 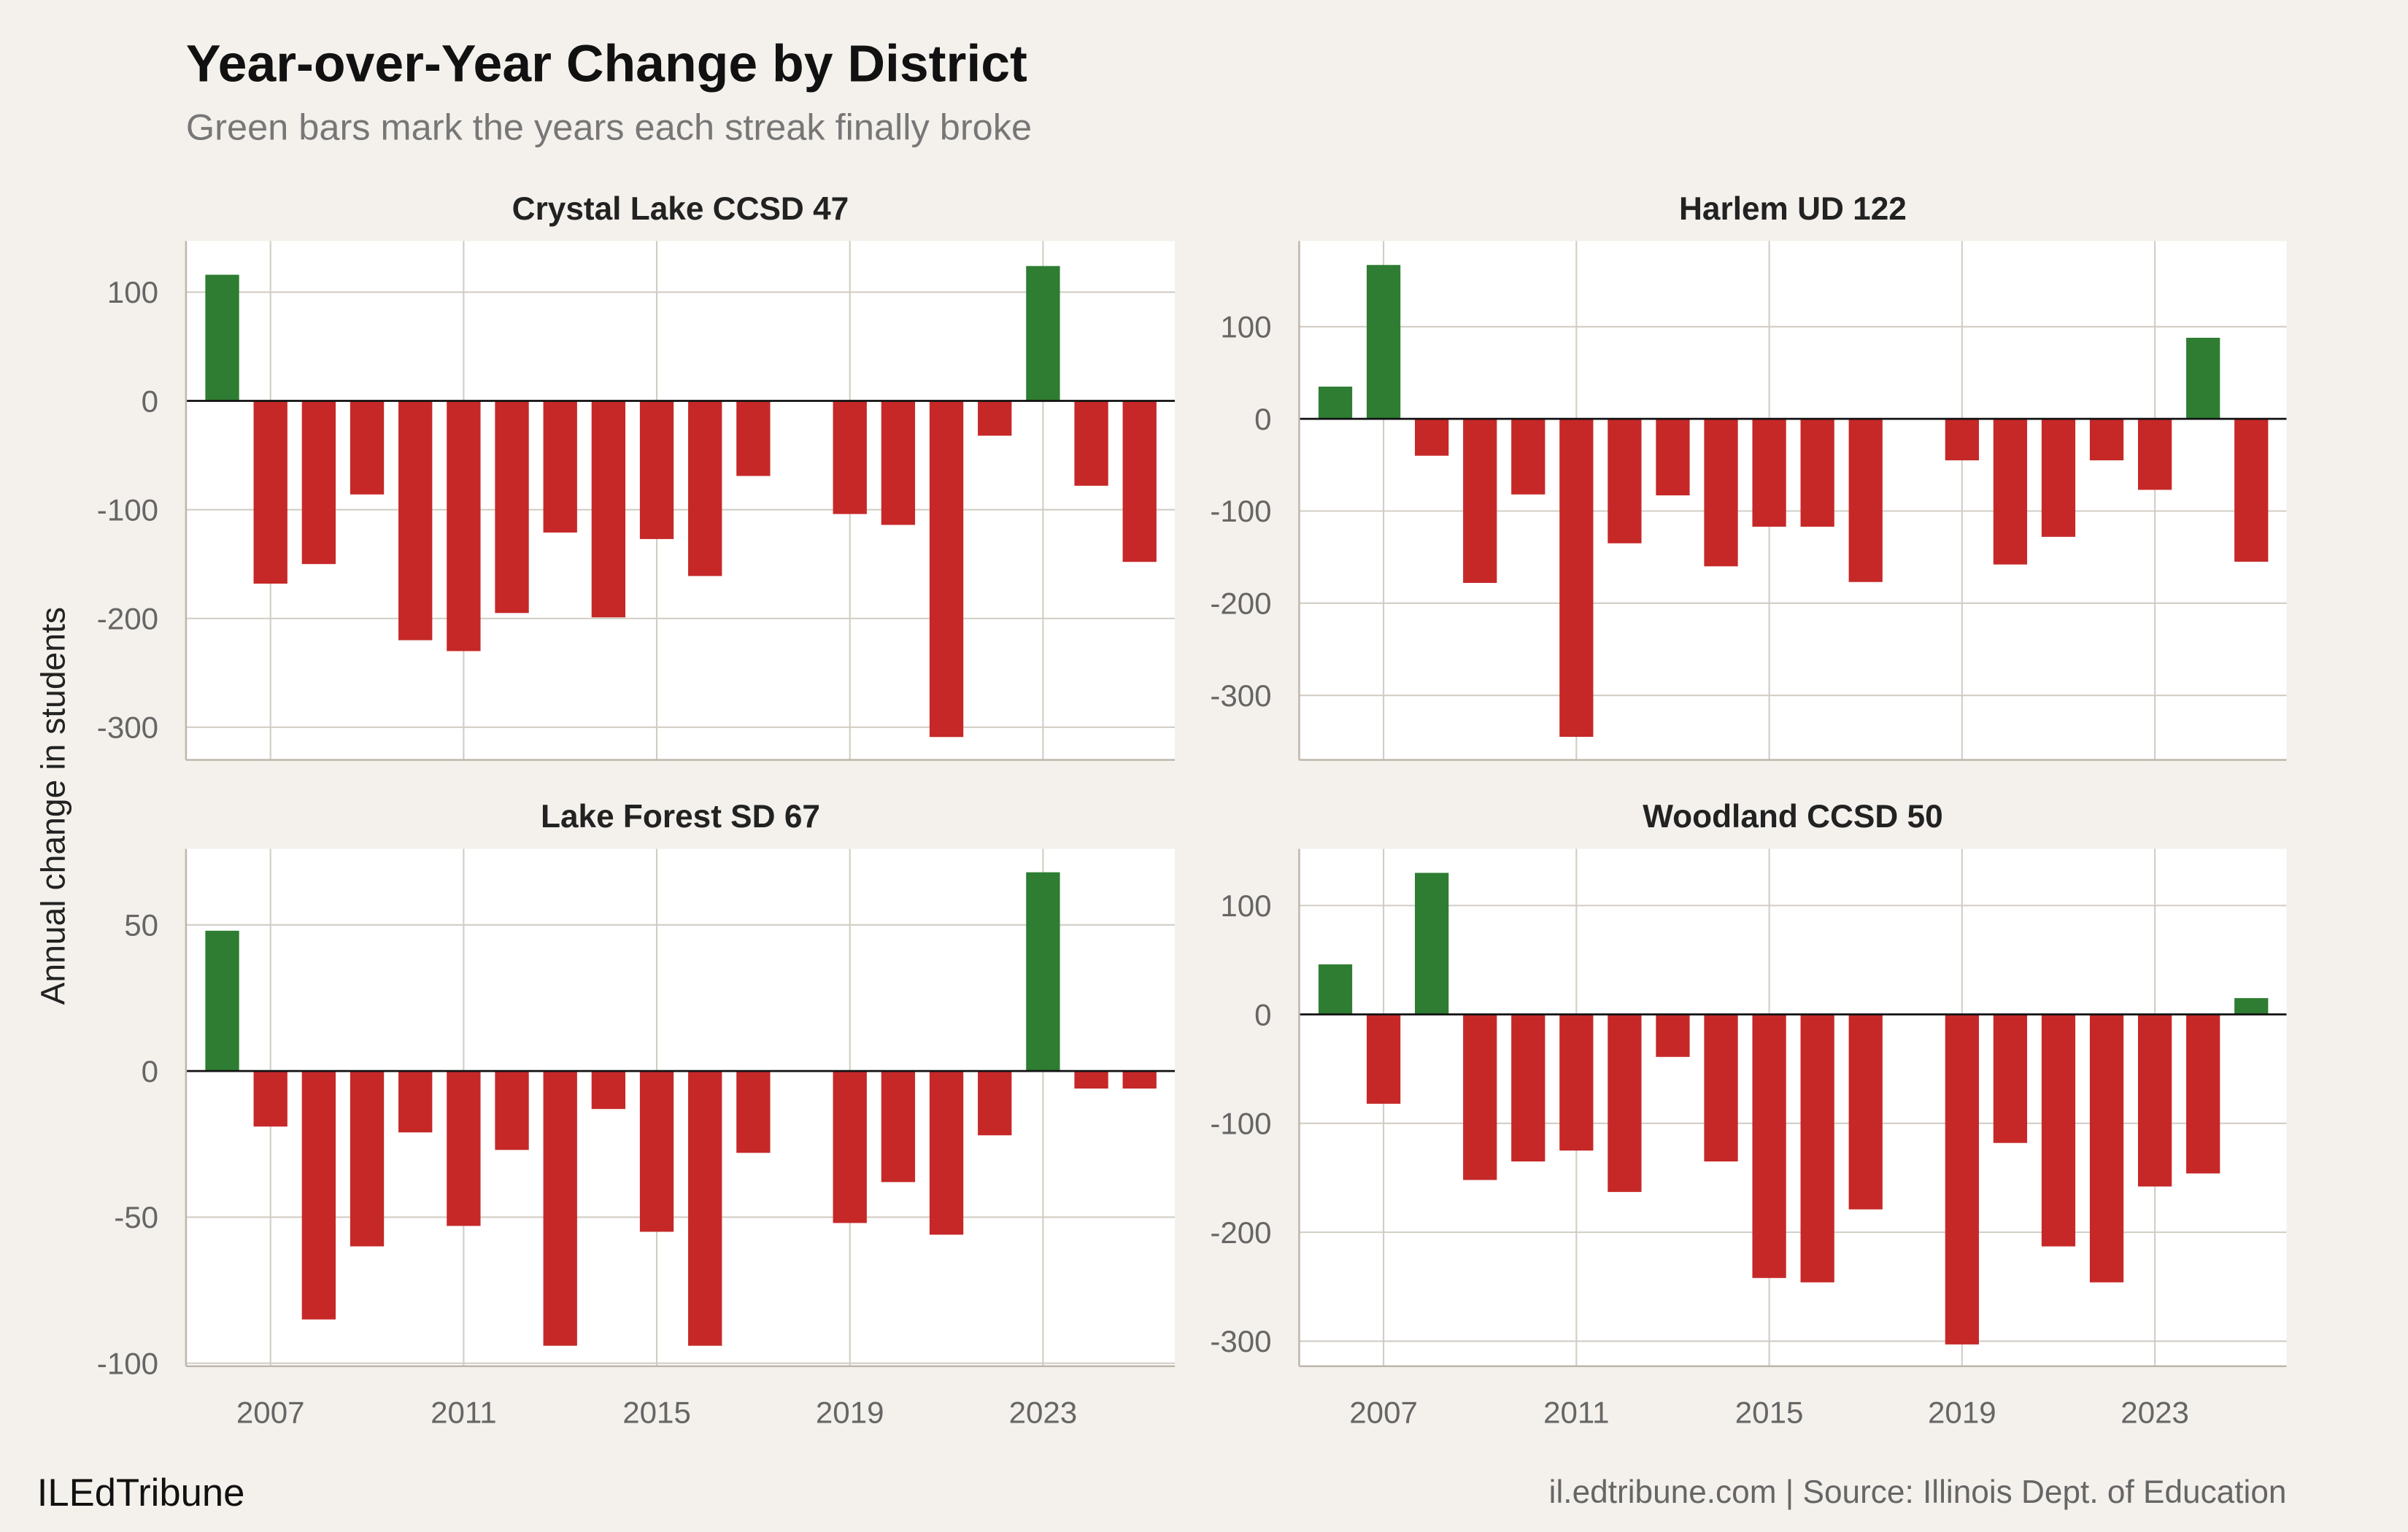 I want to click on plot-area, so click(x=680, y=501).